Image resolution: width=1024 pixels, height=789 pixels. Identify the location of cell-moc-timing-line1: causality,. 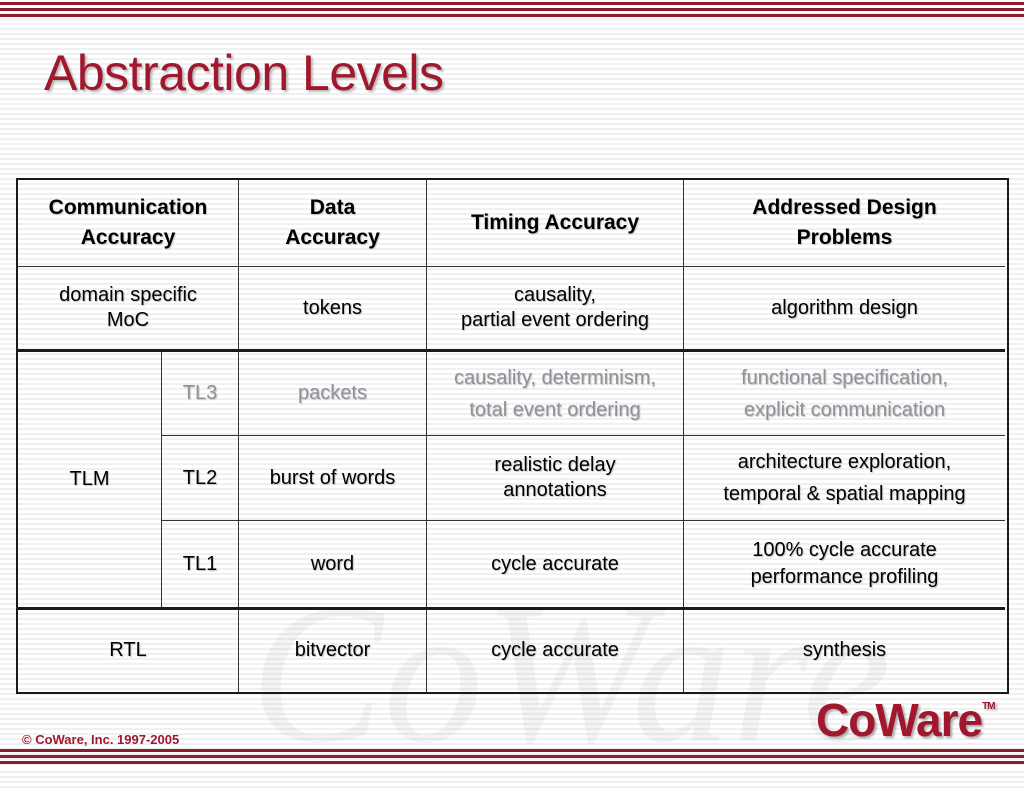
(555, 295).